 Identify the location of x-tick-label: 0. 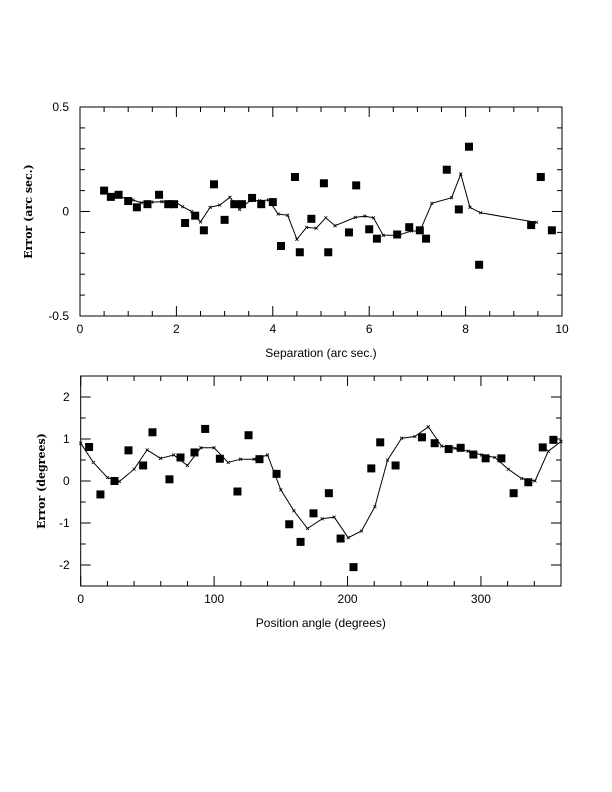
(80, 329).